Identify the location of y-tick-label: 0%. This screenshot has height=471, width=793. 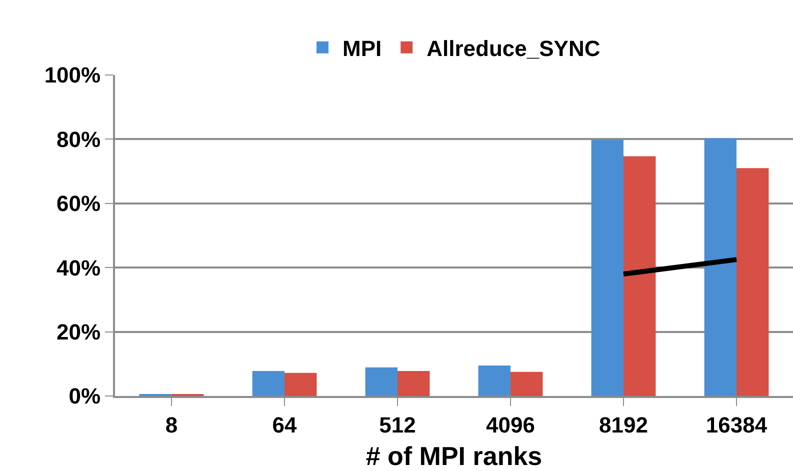
(84, 396).